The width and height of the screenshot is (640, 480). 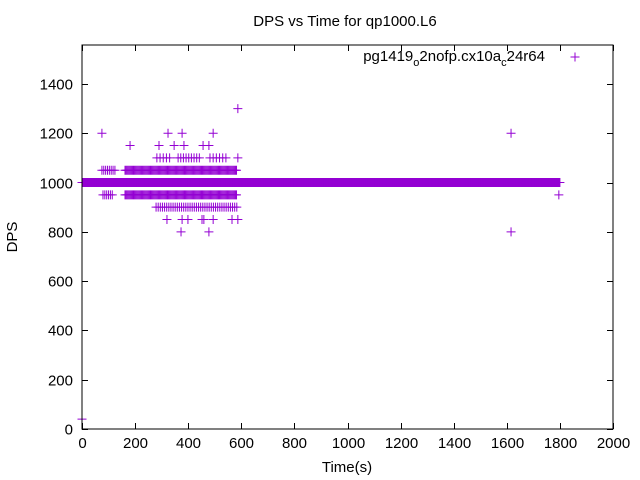 What do you see at coordinates (344, 21) in the screenshot?
I see `chart-title: DPS vs Time for qp1000.L6` at bounding box center [344, 21].